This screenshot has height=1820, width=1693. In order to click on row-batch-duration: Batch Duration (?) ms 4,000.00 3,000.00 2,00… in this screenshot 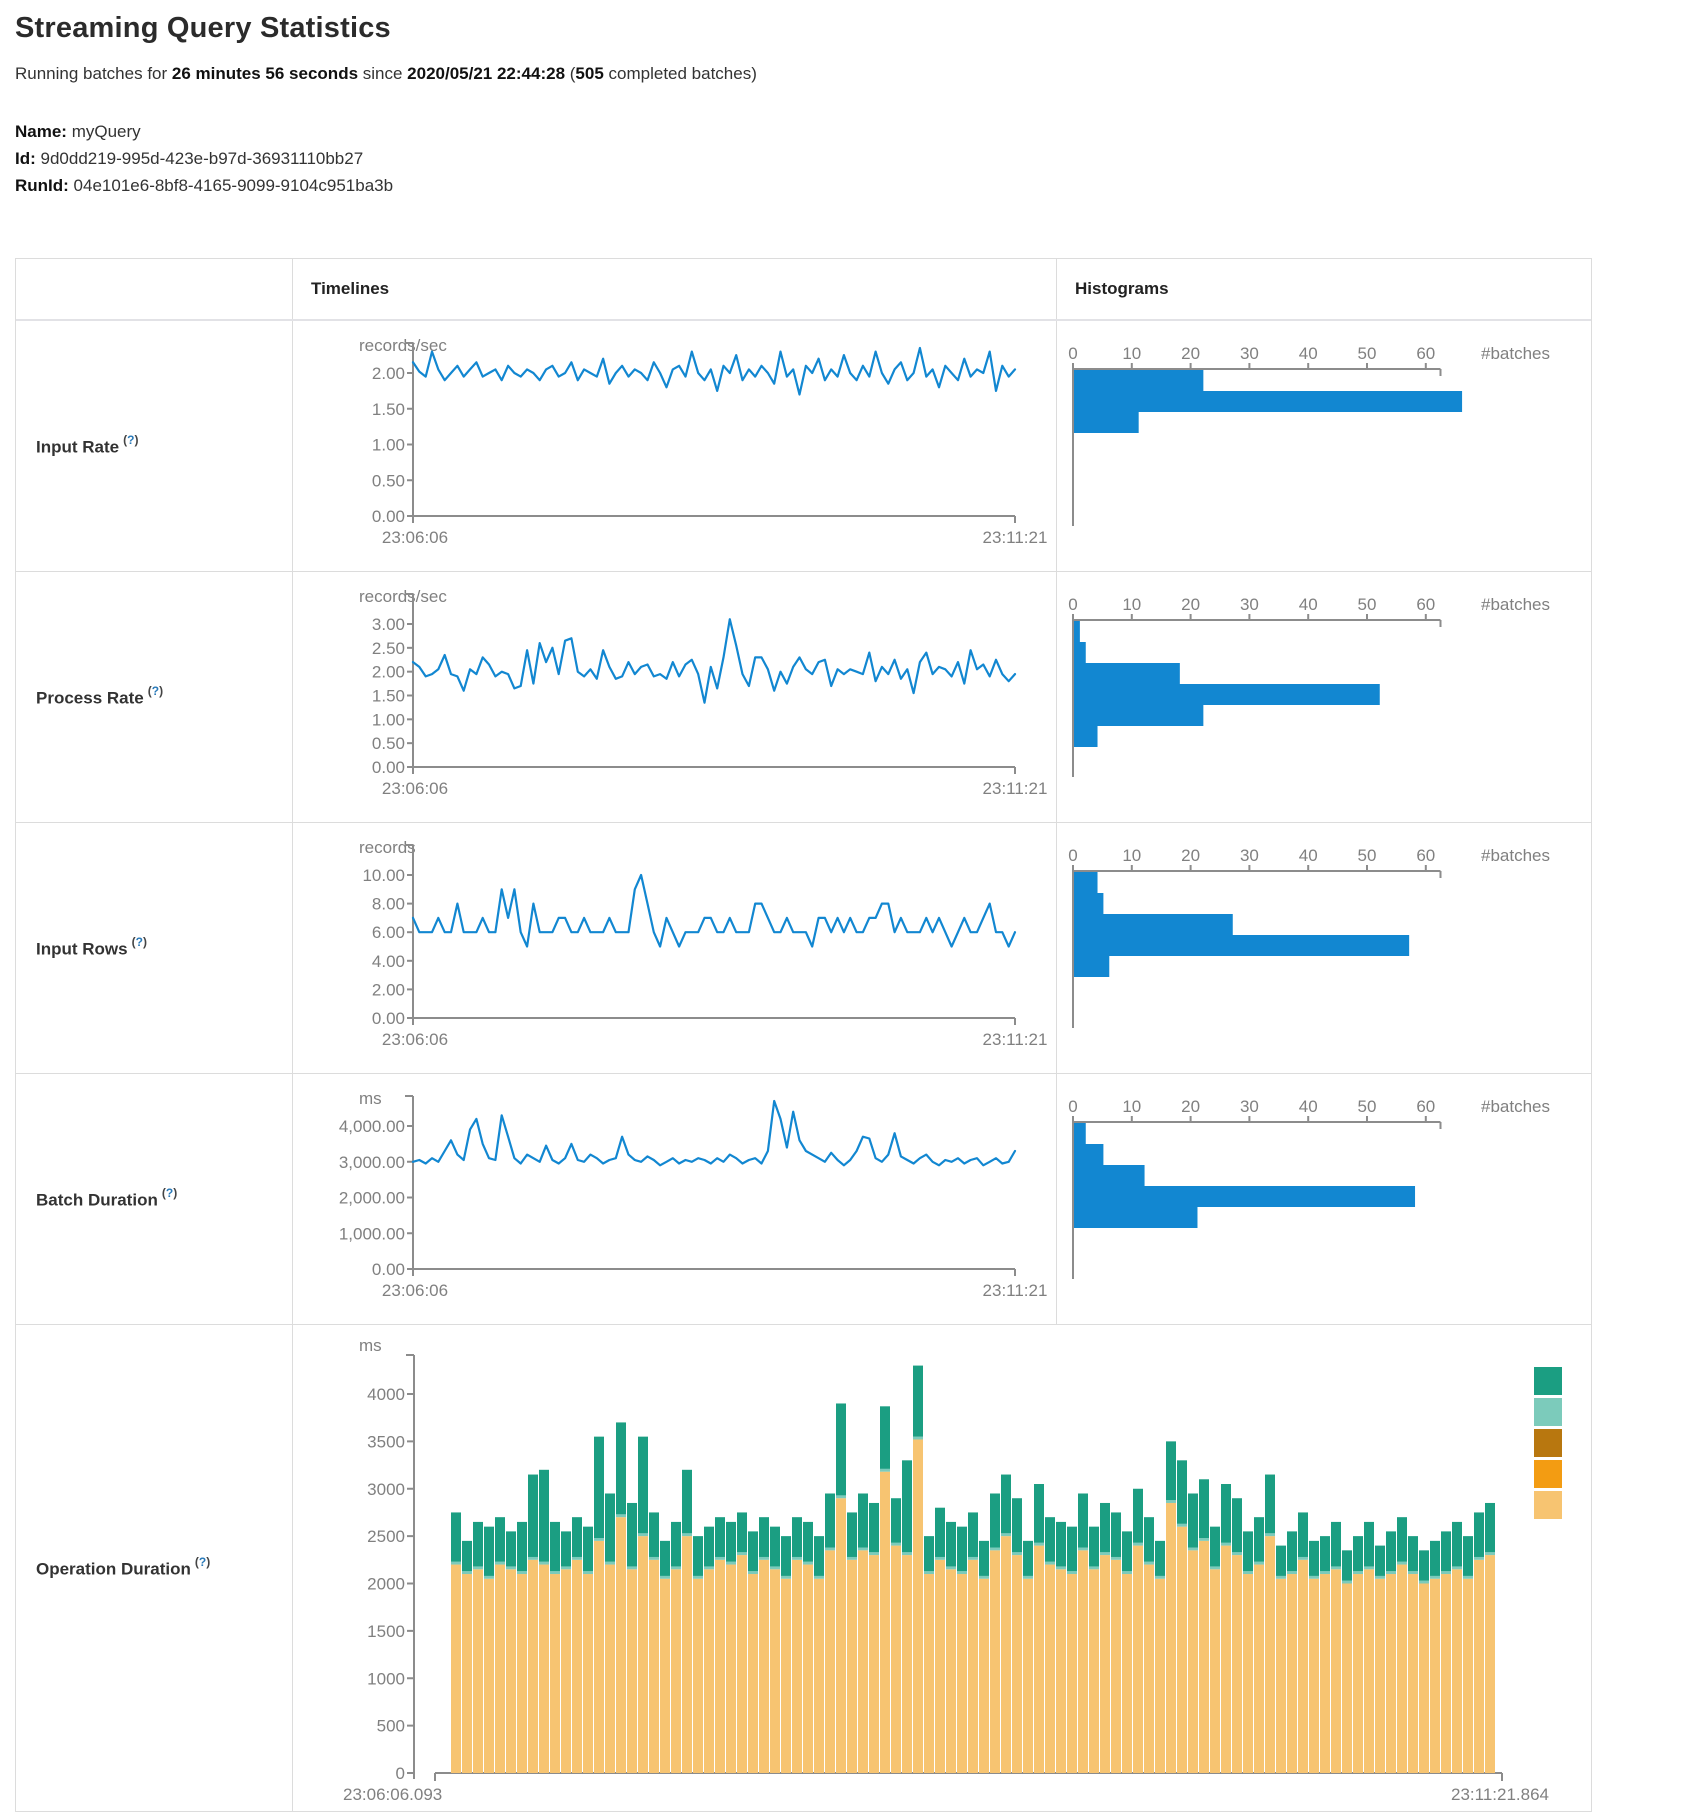, I will do `click(803, 1199)`.